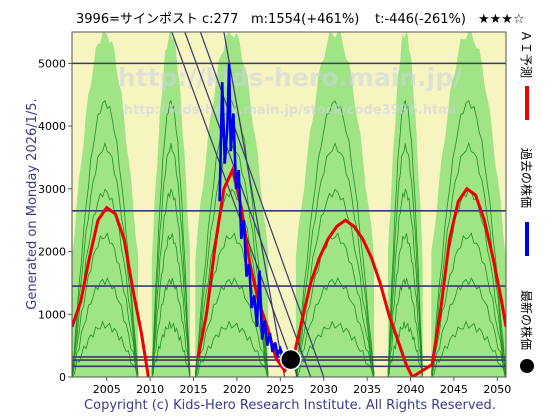  I want to click on x-tick-label: 2010, so click(150, 389).